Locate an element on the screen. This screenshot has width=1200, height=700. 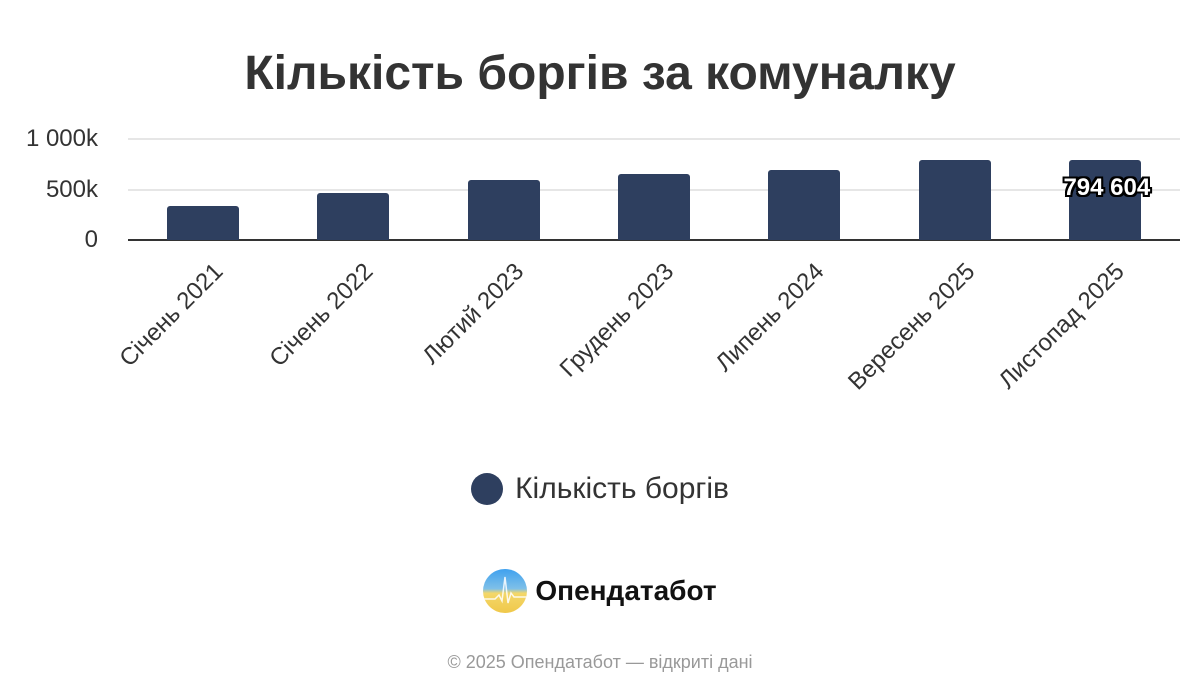
footer-copyright: © 2025 Опендатабот — відкриті дані is located at coordinates (600, 662).